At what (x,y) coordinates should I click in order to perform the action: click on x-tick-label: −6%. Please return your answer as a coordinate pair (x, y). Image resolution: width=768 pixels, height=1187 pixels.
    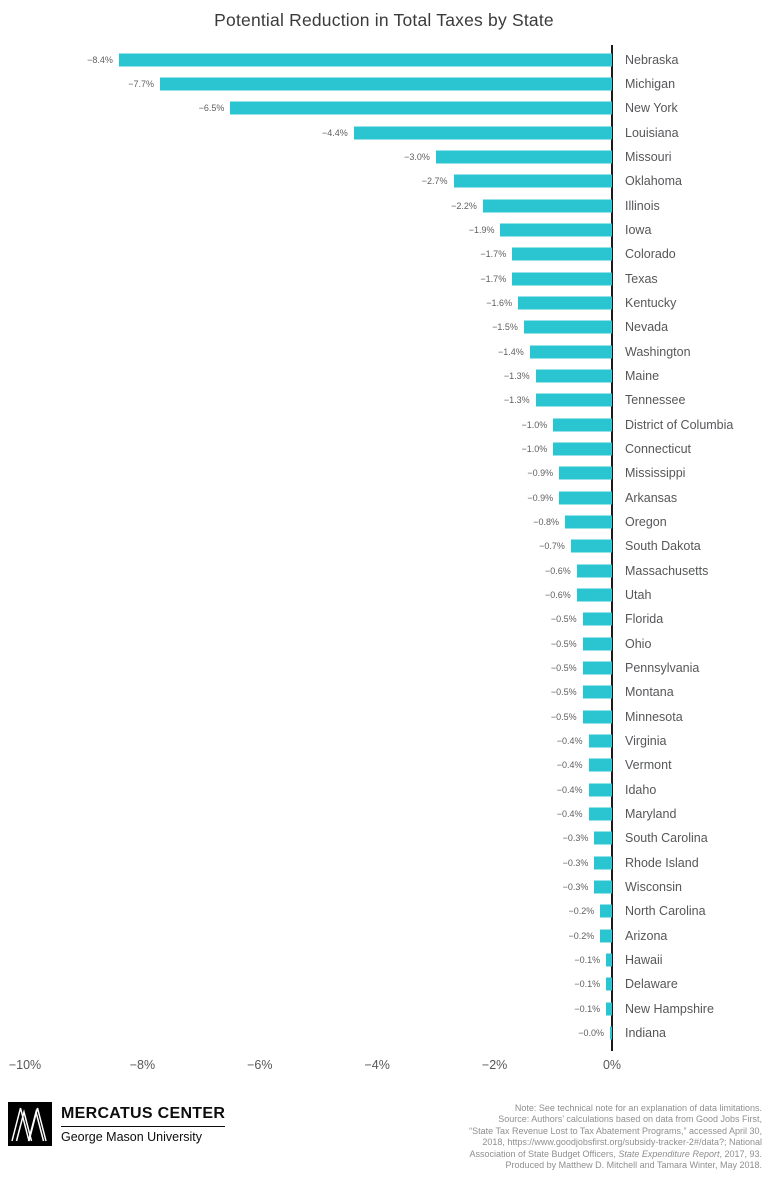
    Looking at the image, I should click on (260, 1065).